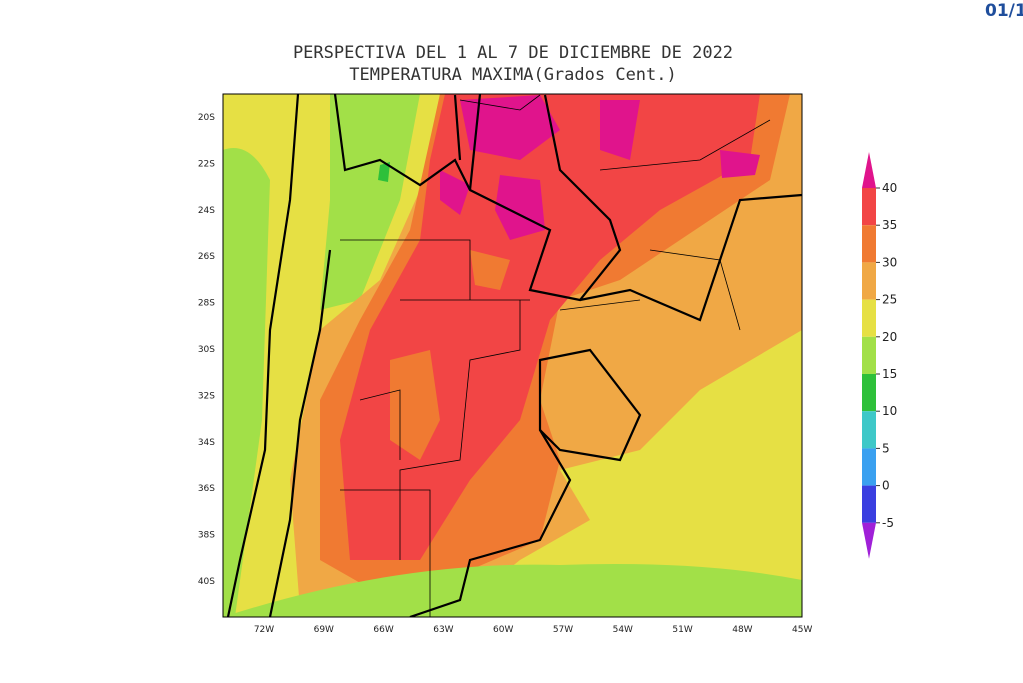  I want to click on lon-label: 66W, so click(383, 630).